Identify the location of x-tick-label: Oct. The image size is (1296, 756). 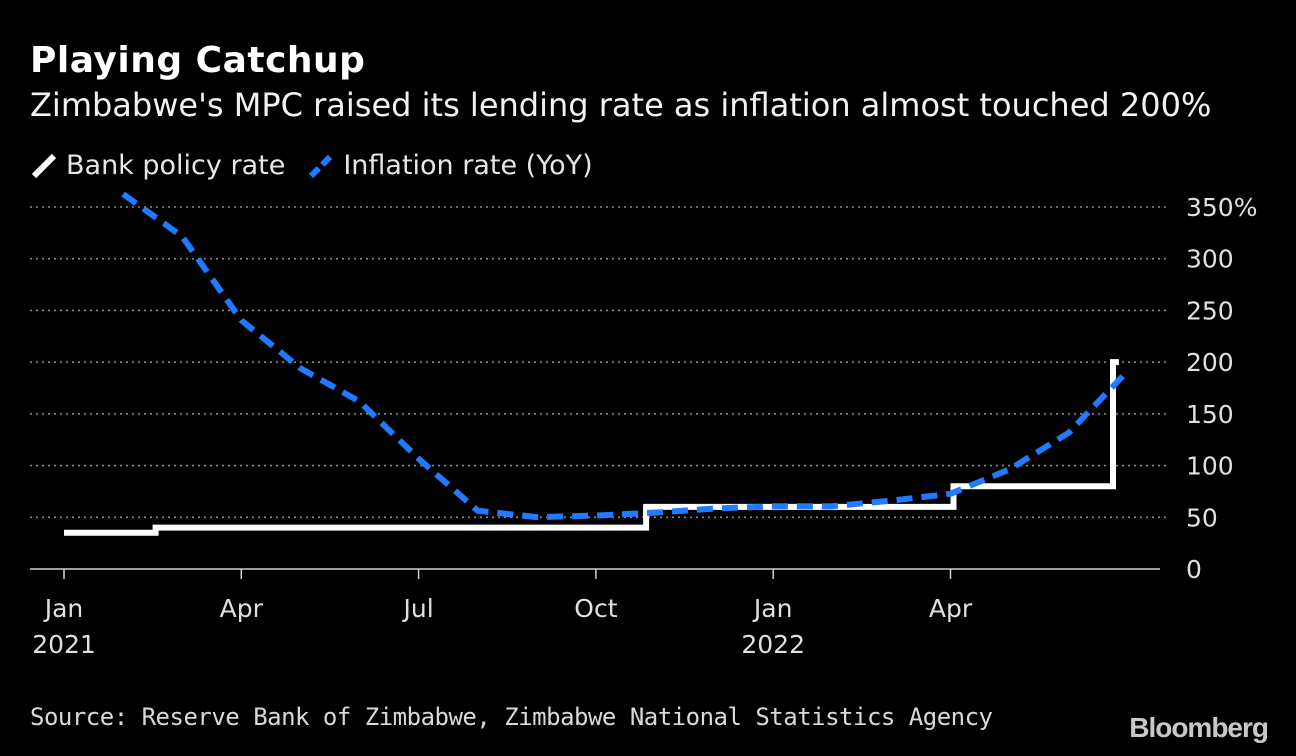
(595, 608).